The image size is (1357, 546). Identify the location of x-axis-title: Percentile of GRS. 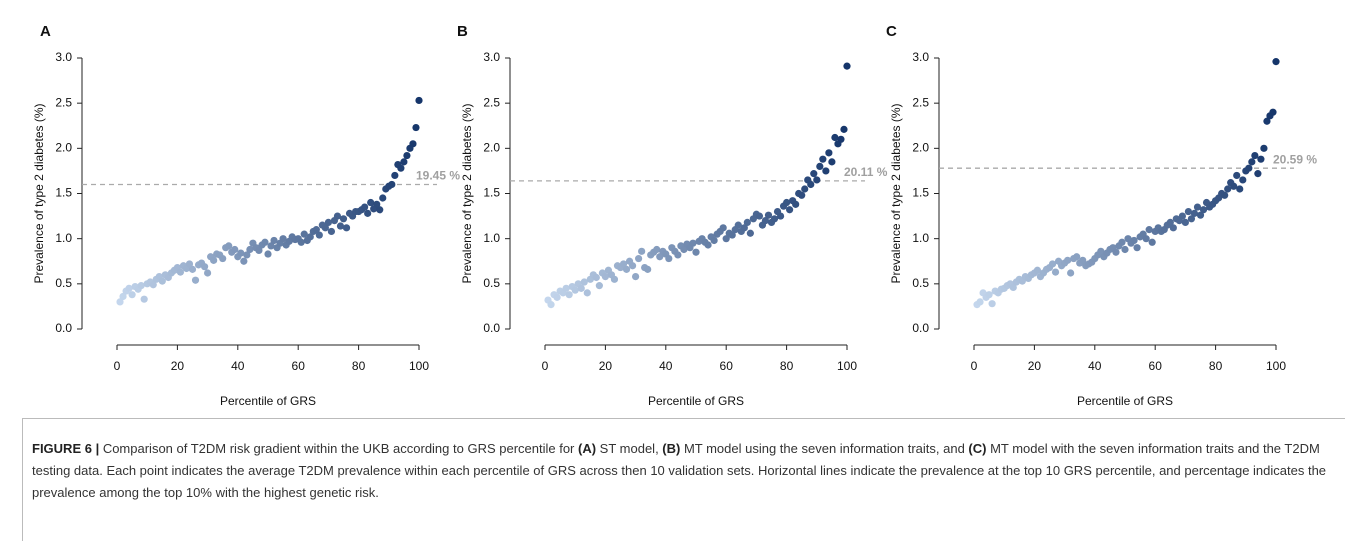
(268, 401).